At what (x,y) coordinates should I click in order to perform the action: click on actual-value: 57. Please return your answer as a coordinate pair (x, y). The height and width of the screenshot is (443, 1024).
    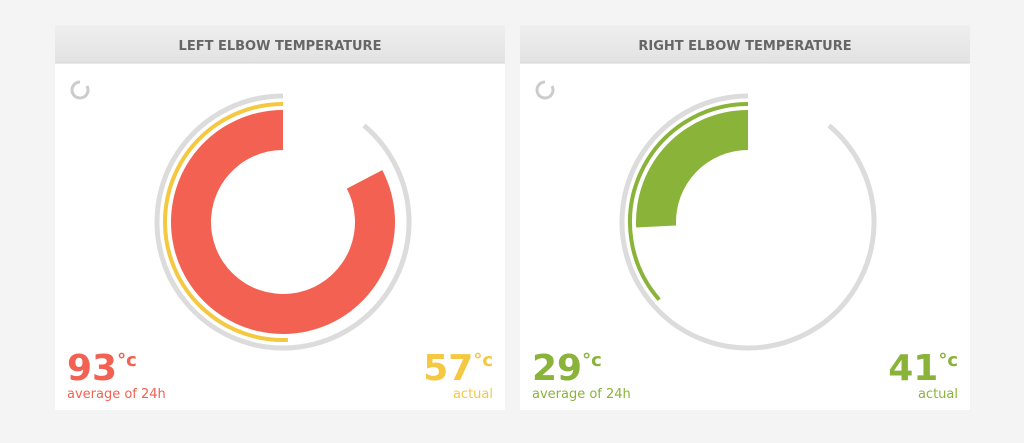
    Looking at the image, I should click on (448, 368).